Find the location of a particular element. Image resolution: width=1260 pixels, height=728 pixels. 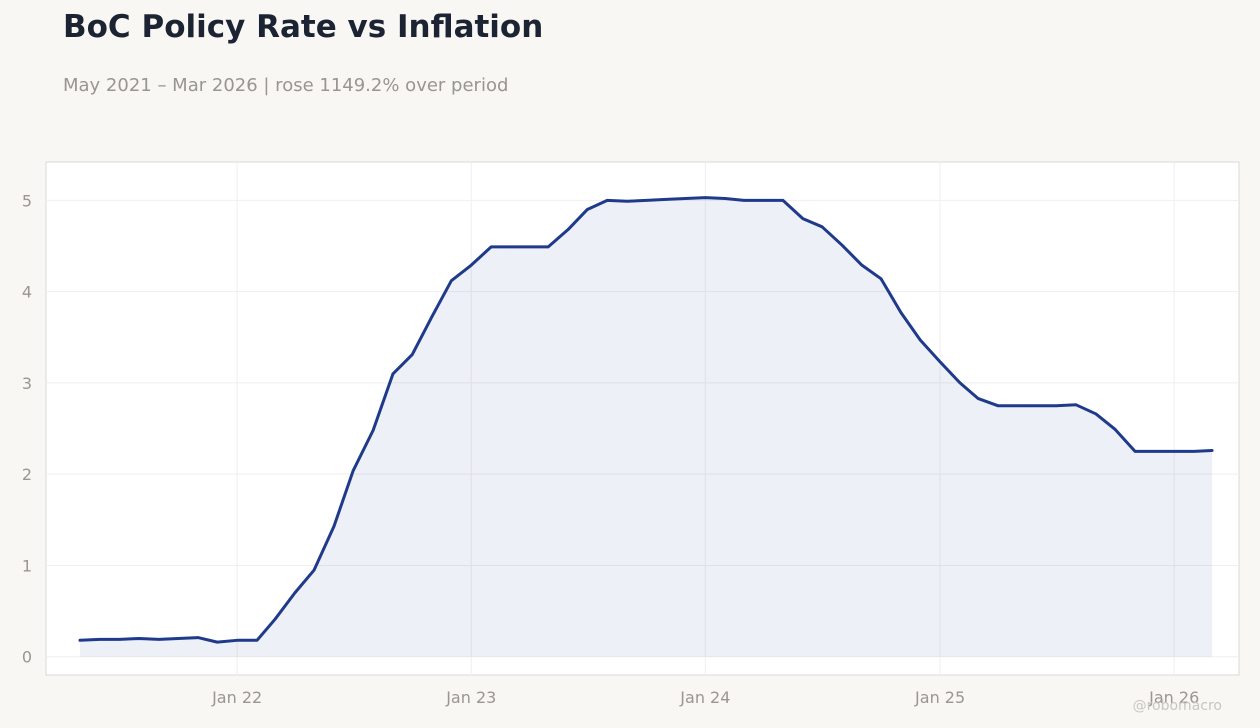

x-tick-label: Jan 24 is located at coordinates (704, 697).